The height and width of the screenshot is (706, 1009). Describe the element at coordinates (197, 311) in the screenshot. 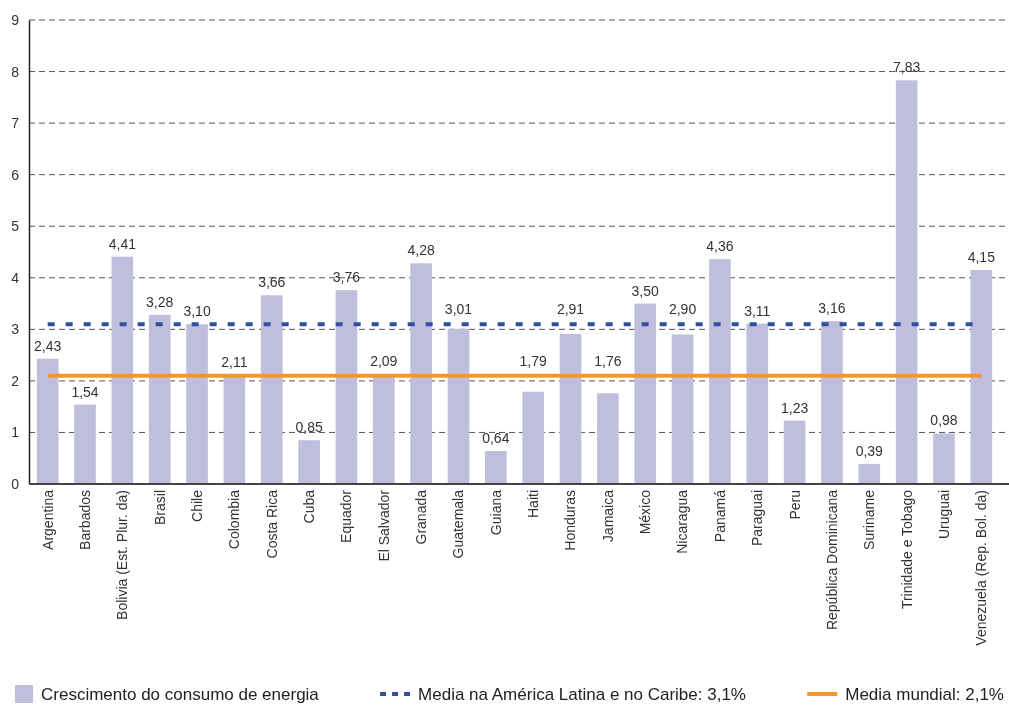

I see `data-label: 3,10` at that location.